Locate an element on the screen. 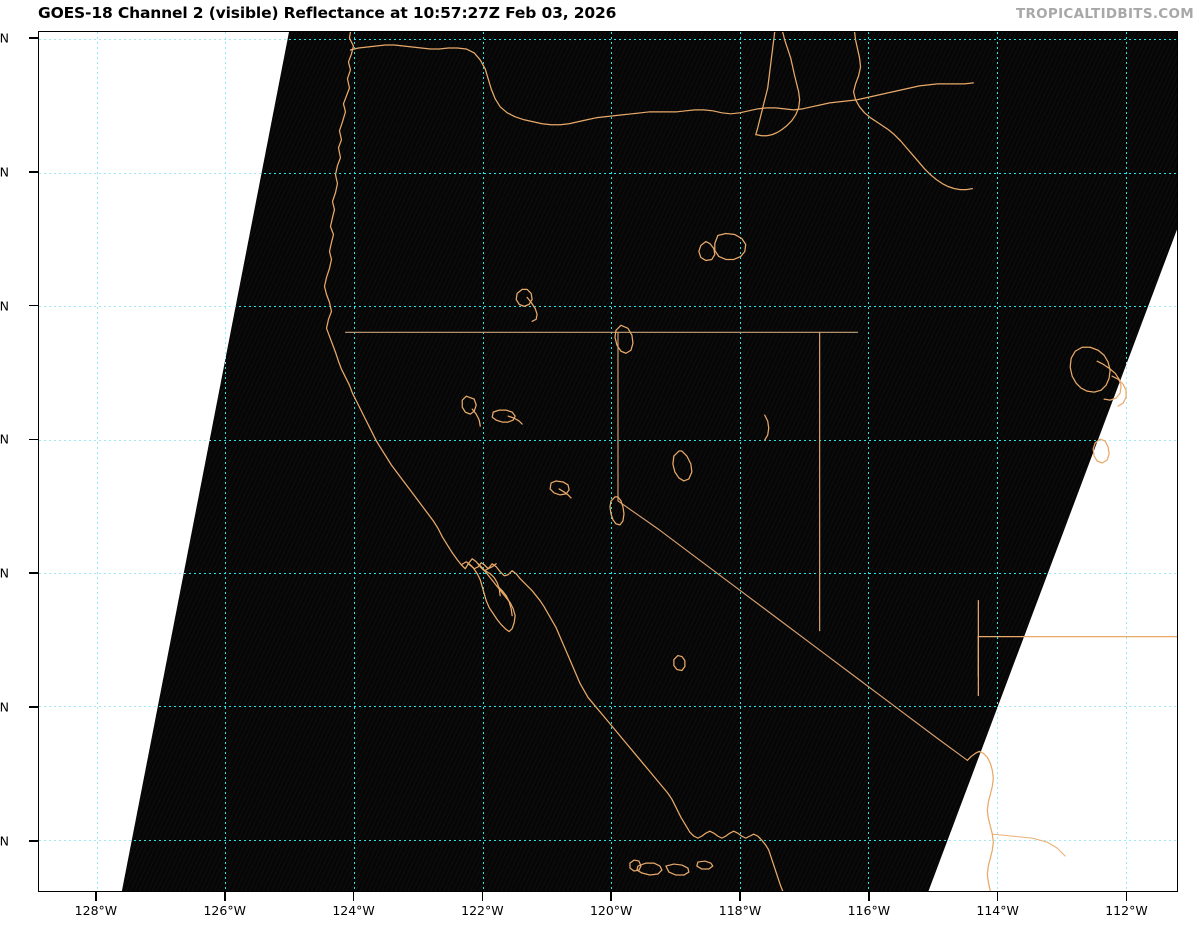  watermark-label: TROPICALTIDBITS.COM is located at coordinates (1104, 14).